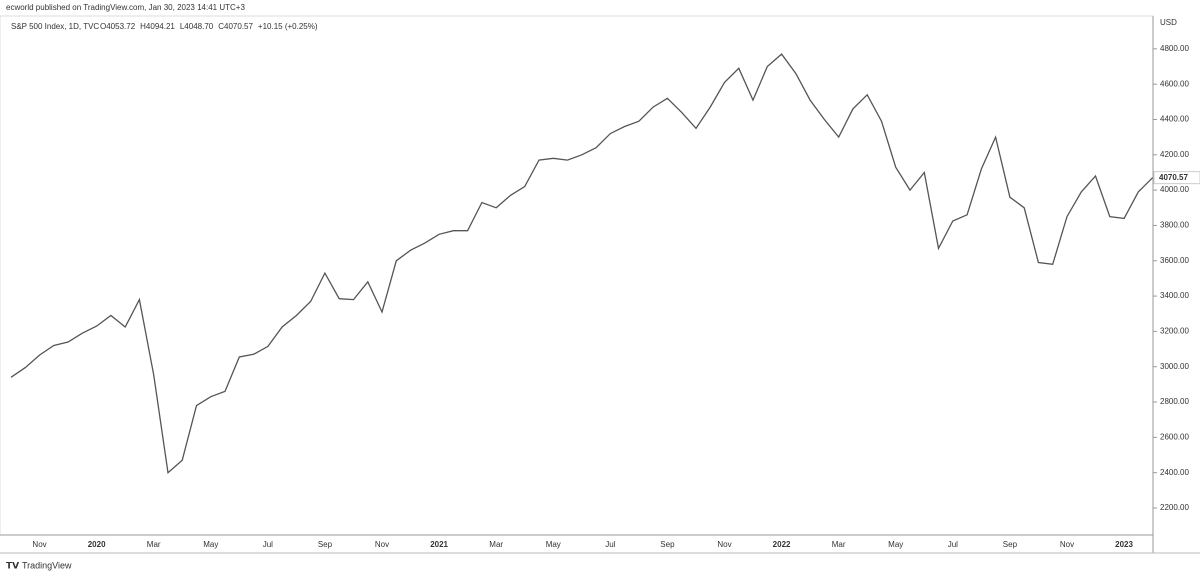 The image size is (1200, 578). Describe the element at coordinates (1174, 260) in the screenshot. I see `y-tick-label: 3600.00` at that location.